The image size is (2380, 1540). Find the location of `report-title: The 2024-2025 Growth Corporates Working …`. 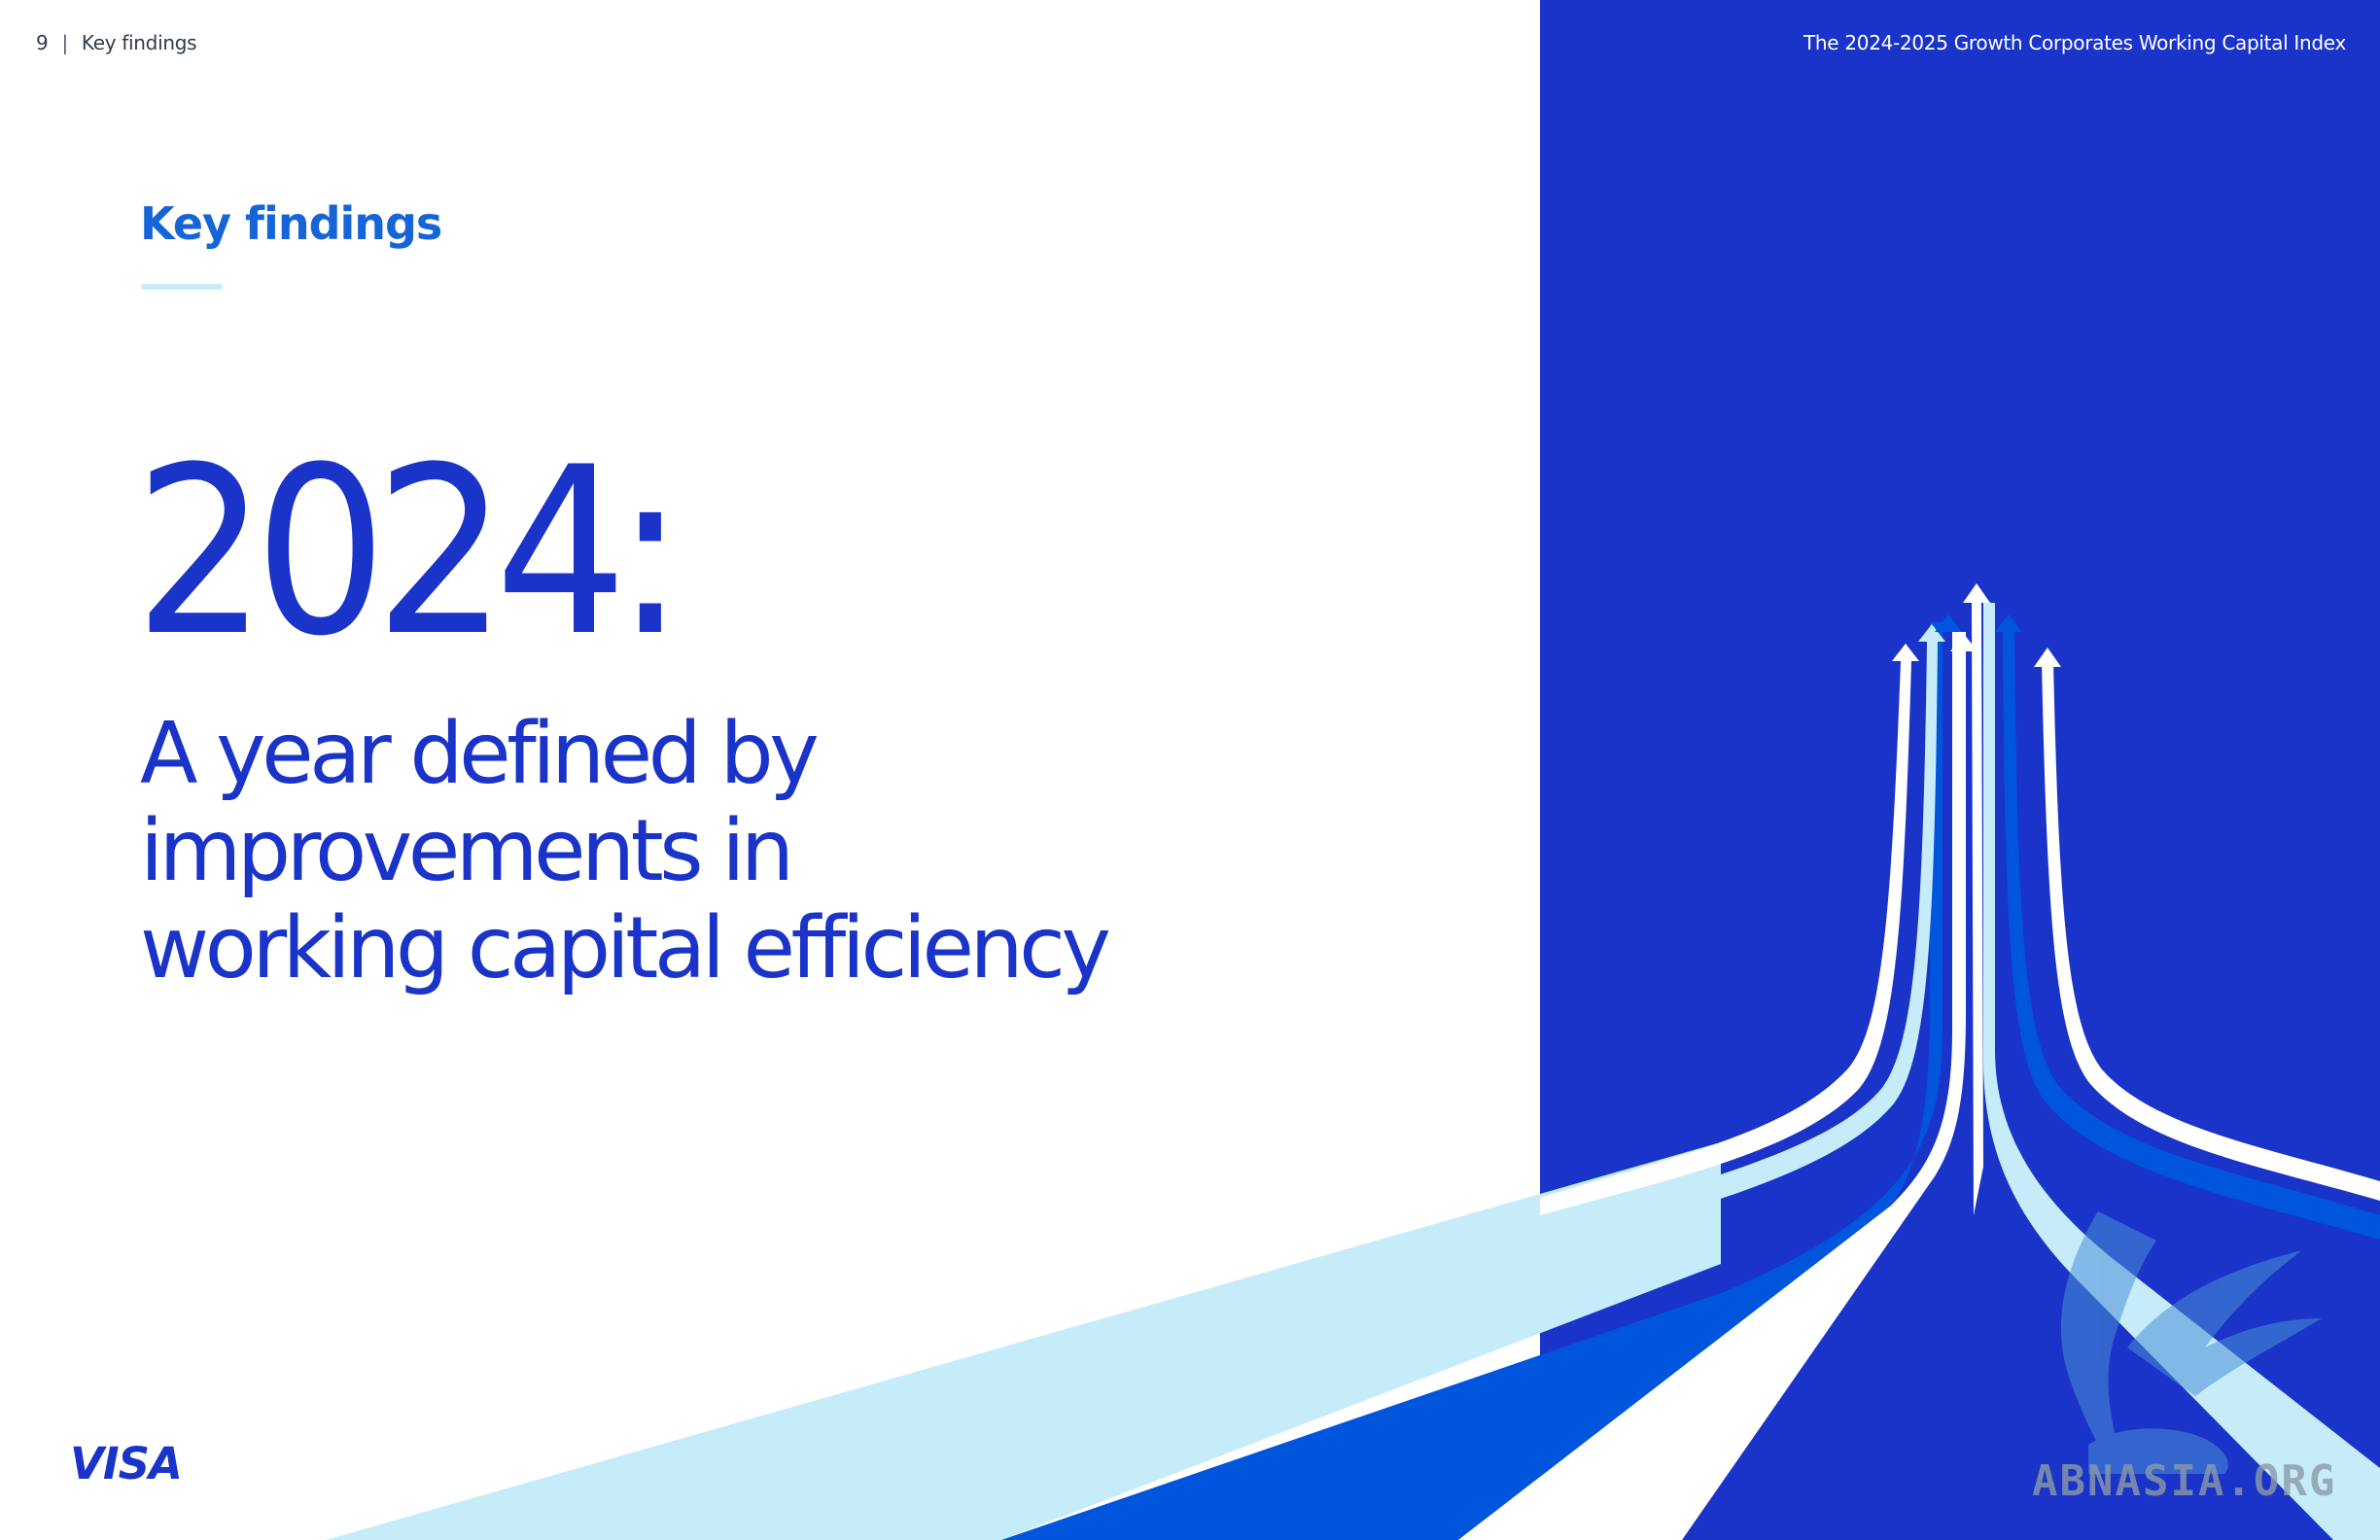

report-title: The 2024-2025 Growth Corporates Working … is located at coordinates (2074, 42).